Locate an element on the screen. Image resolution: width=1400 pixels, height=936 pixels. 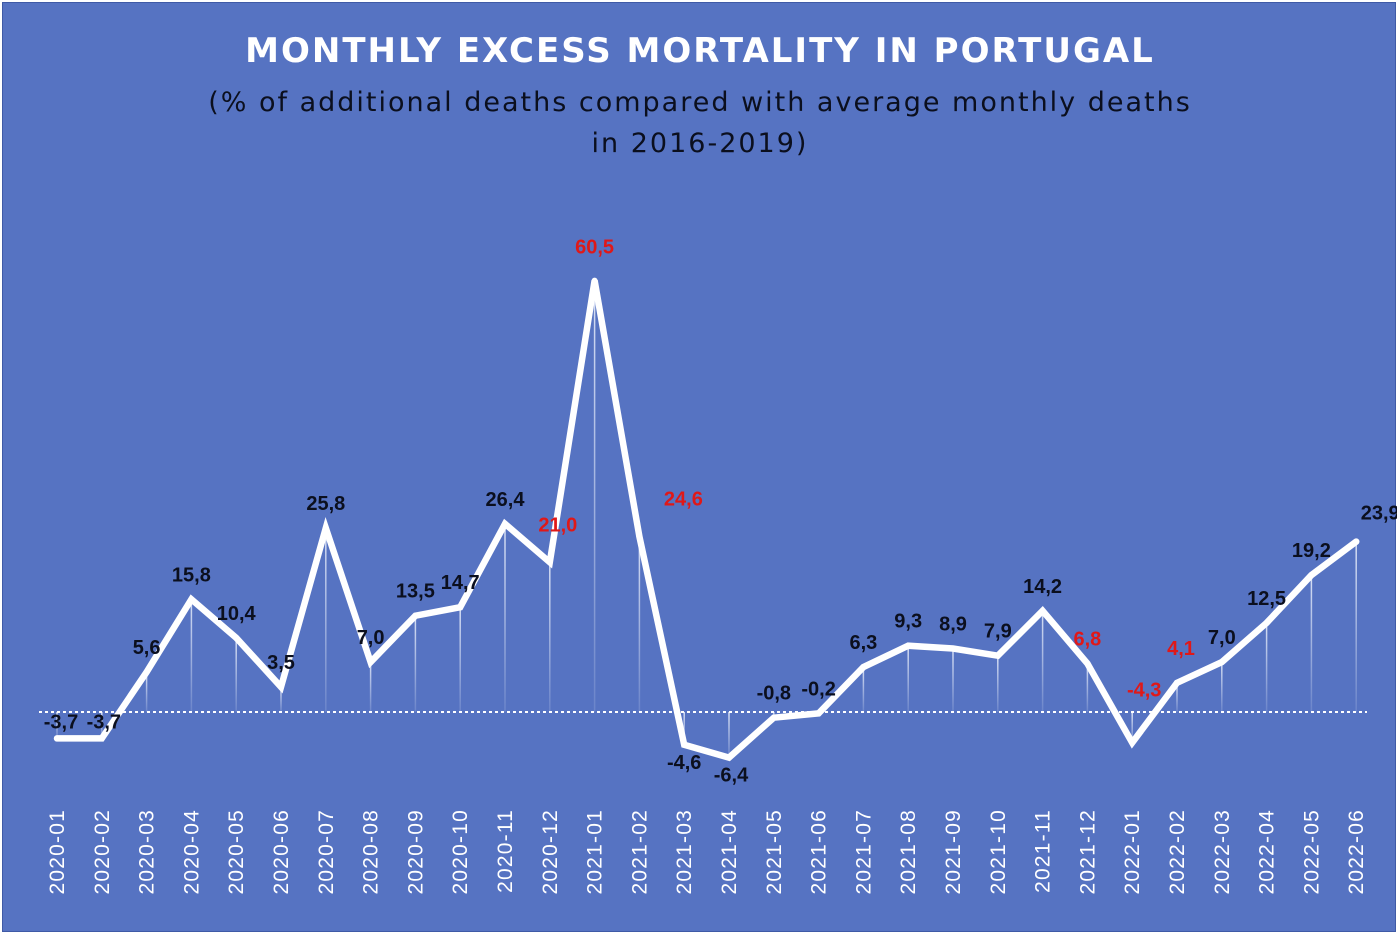
x-tick-label: 2020-03 is located at coordinates (147, 851).